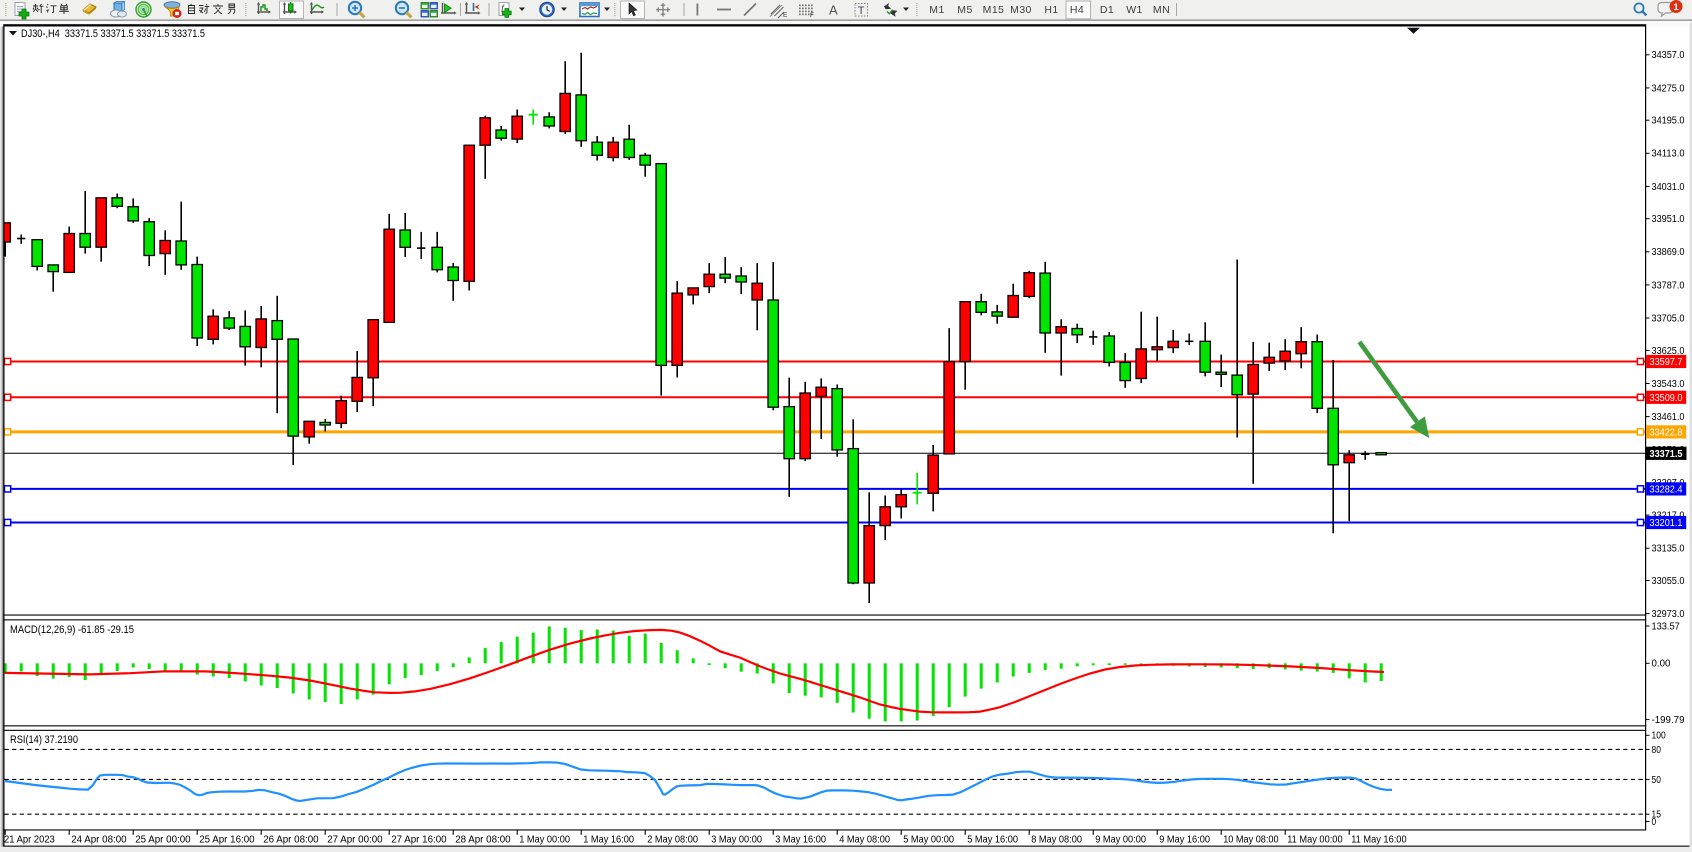  I want to click on svg-text: 32973.0, so click(1669, 614).